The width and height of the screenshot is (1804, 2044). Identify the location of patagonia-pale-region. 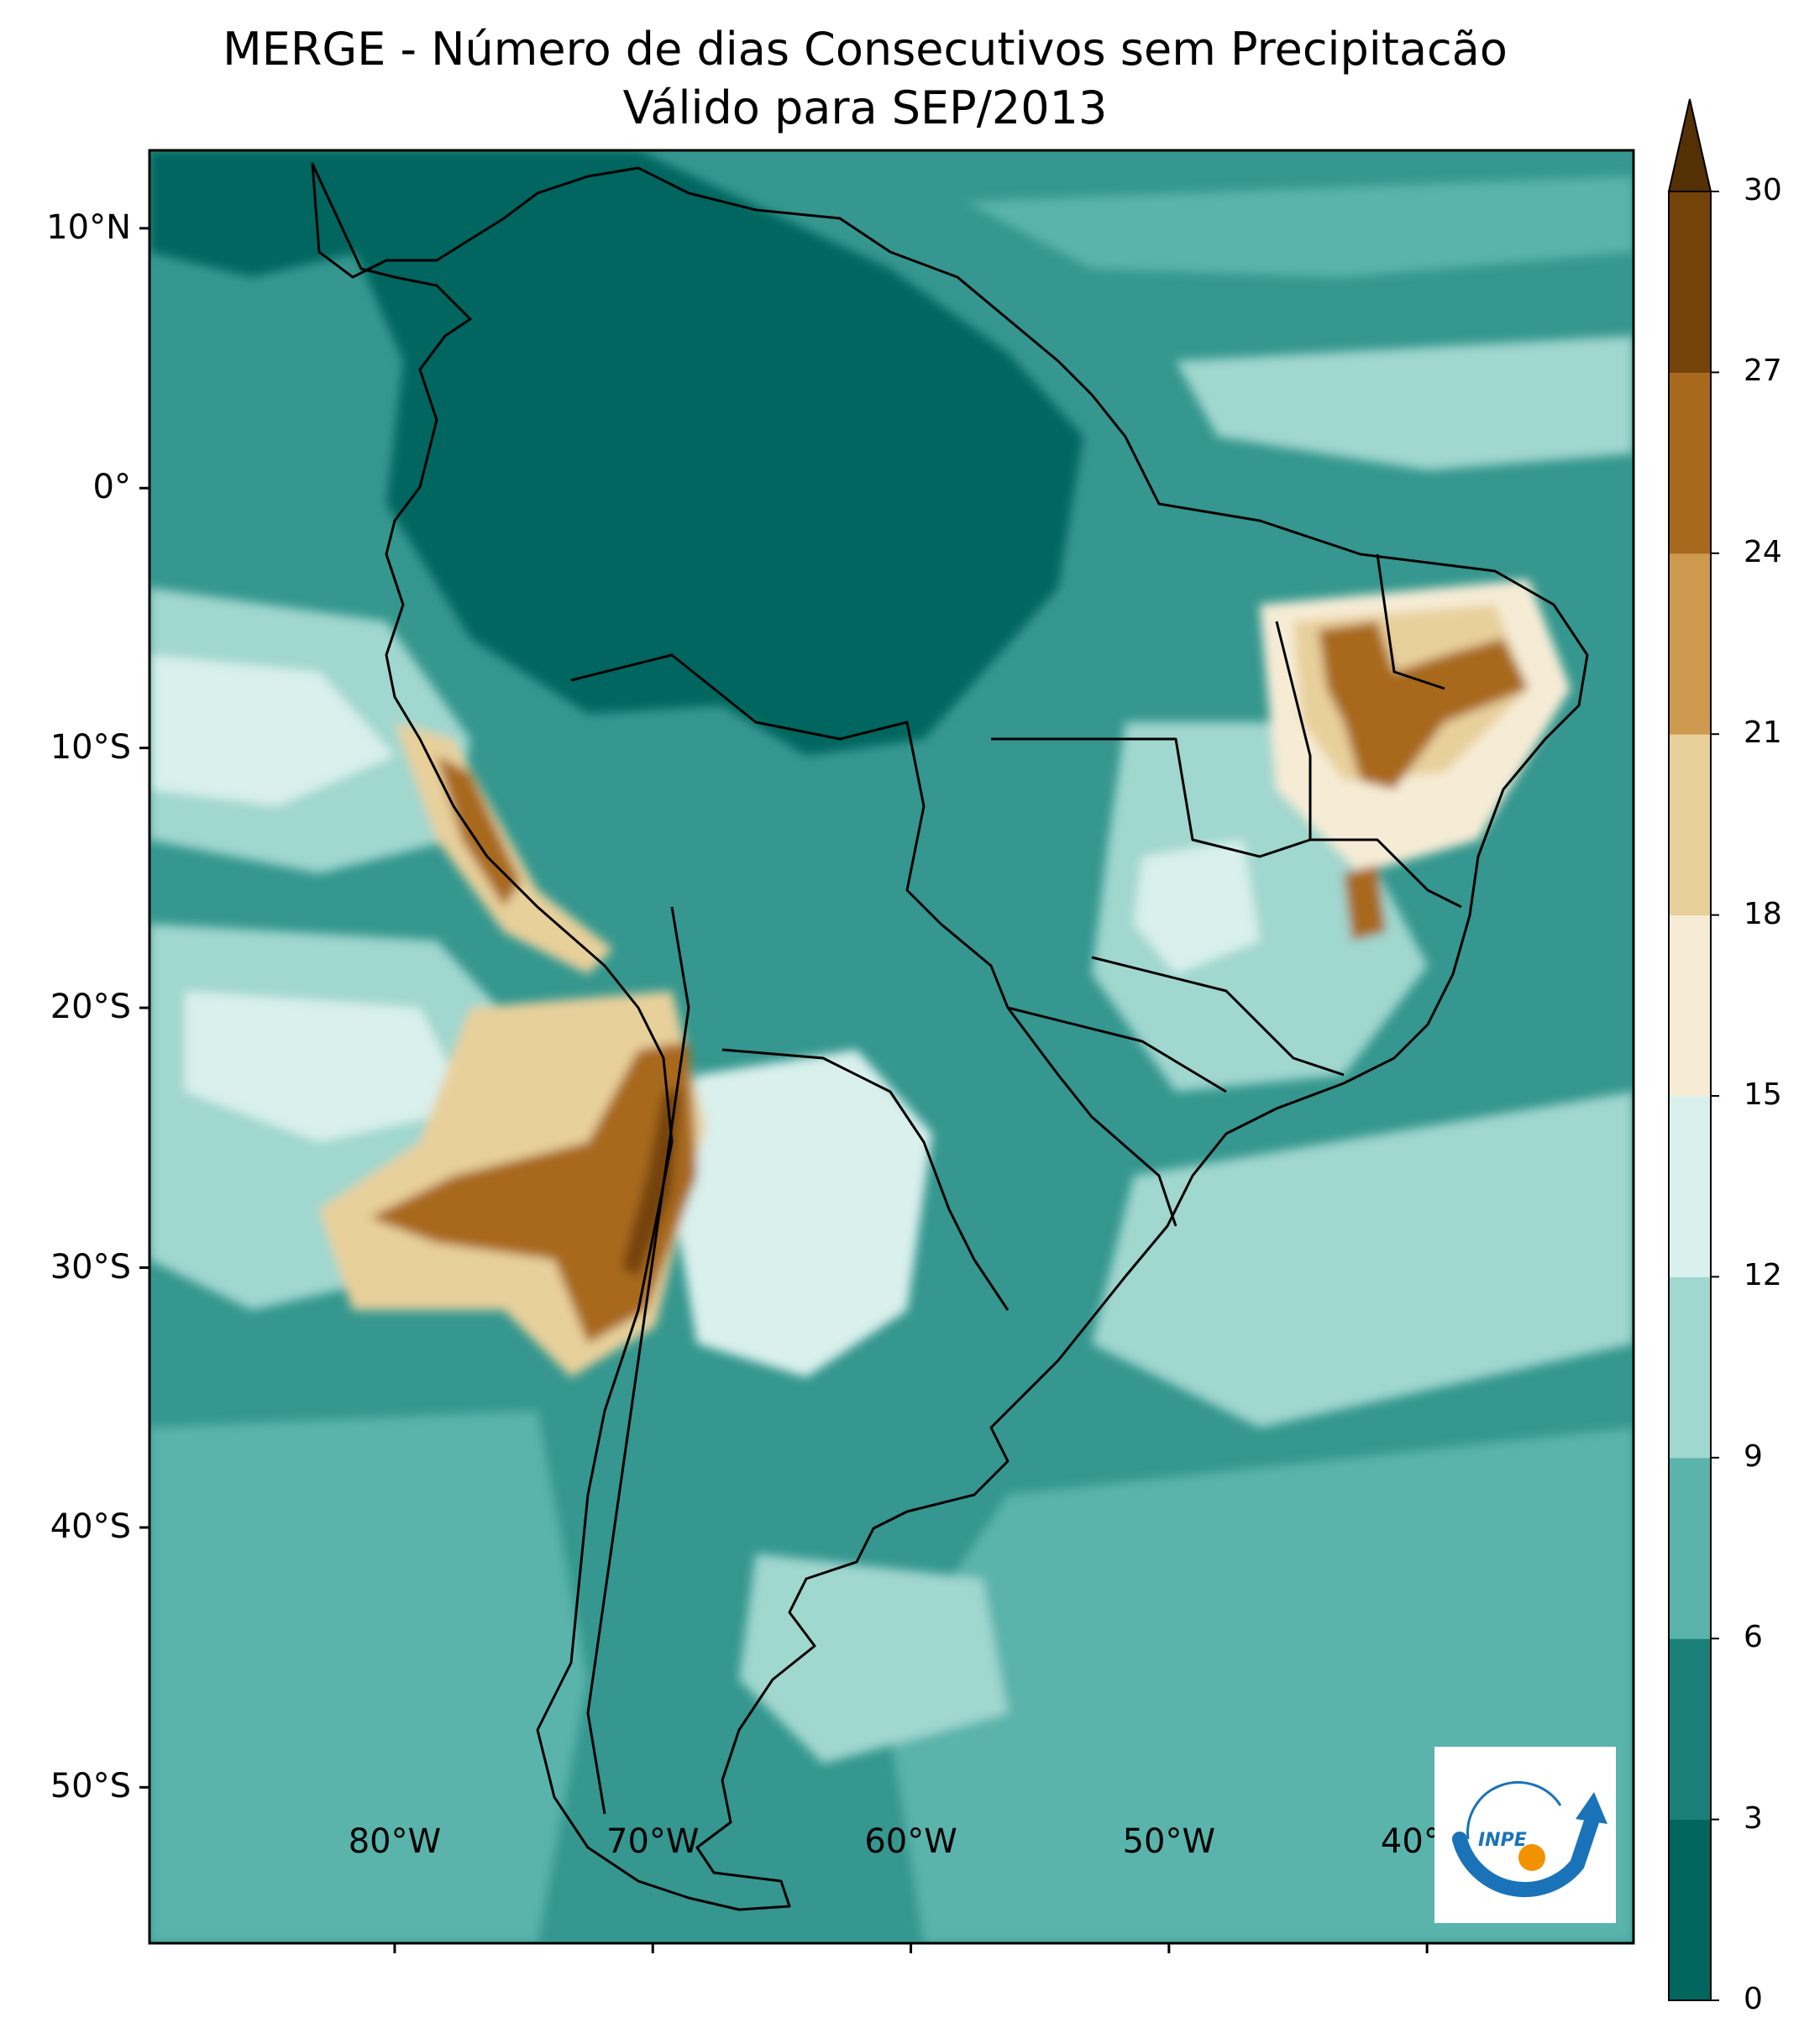
(873, 1659).